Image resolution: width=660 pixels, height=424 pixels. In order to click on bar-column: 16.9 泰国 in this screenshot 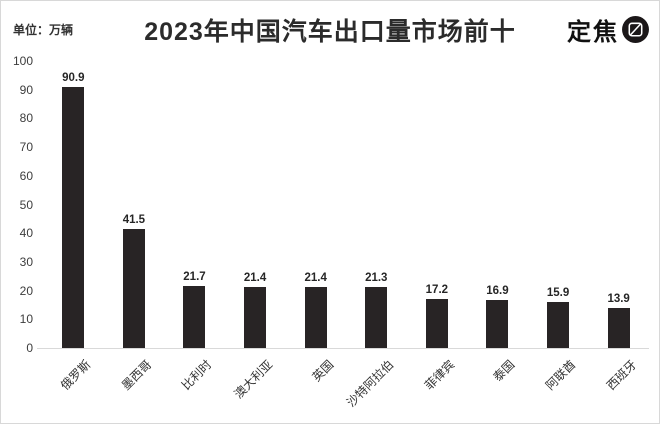, I will do `click(497, 223)`.